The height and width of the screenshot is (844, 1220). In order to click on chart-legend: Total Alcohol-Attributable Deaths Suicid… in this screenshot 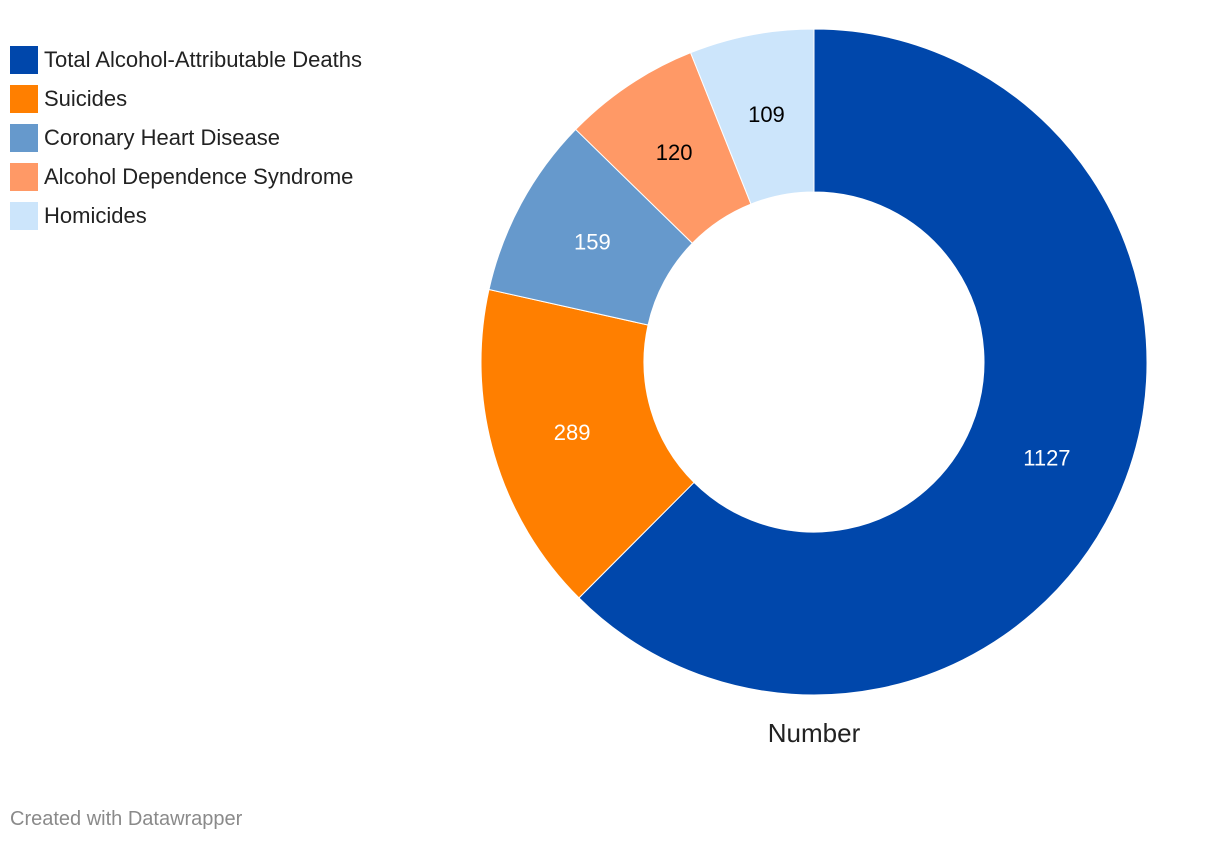, I will do `click(230, 137)`.